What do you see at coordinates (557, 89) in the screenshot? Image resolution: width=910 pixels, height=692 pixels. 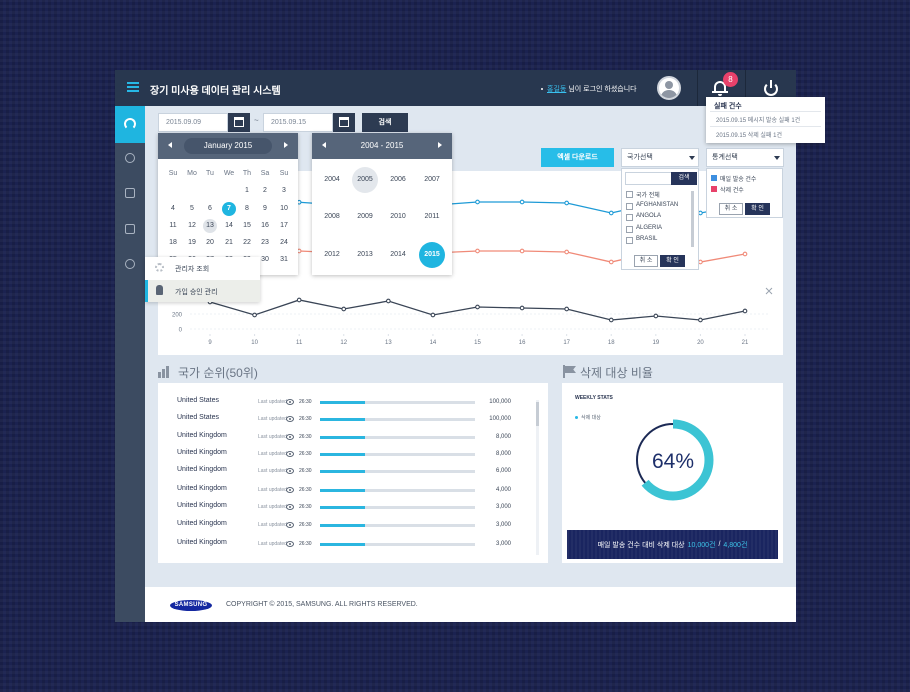 I see `user-name: 홍길동` at bounding box center [557, 89].